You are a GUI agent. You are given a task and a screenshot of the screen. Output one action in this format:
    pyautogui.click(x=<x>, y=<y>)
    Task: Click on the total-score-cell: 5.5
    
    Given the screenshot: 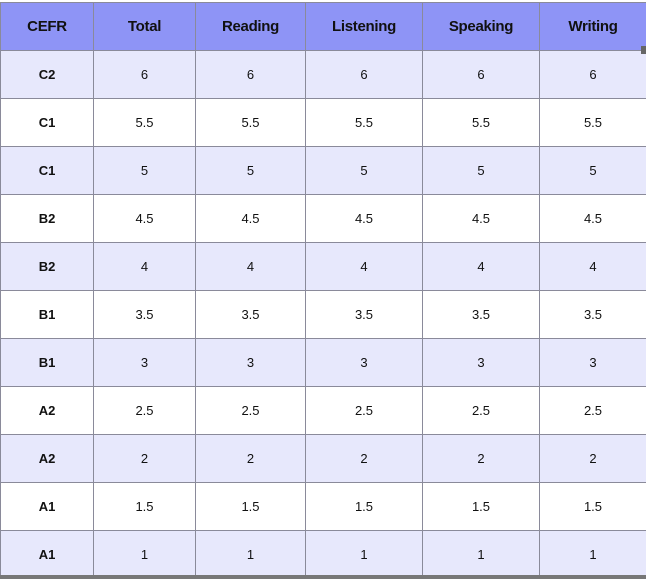 What is the action you would take?
    pyautogui.click(x=144, y=122)
    